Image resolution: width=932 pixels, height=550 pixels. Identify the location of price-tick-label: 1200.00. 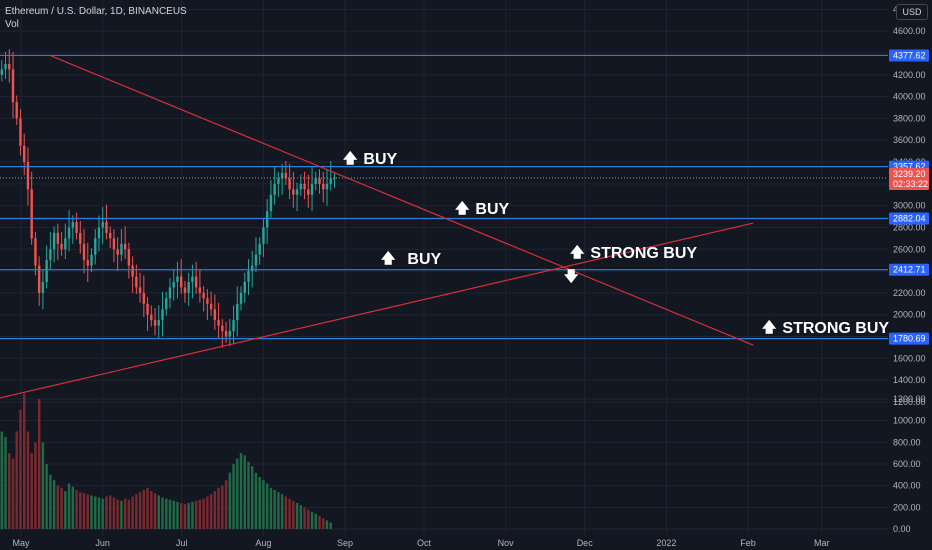
(909, 402).